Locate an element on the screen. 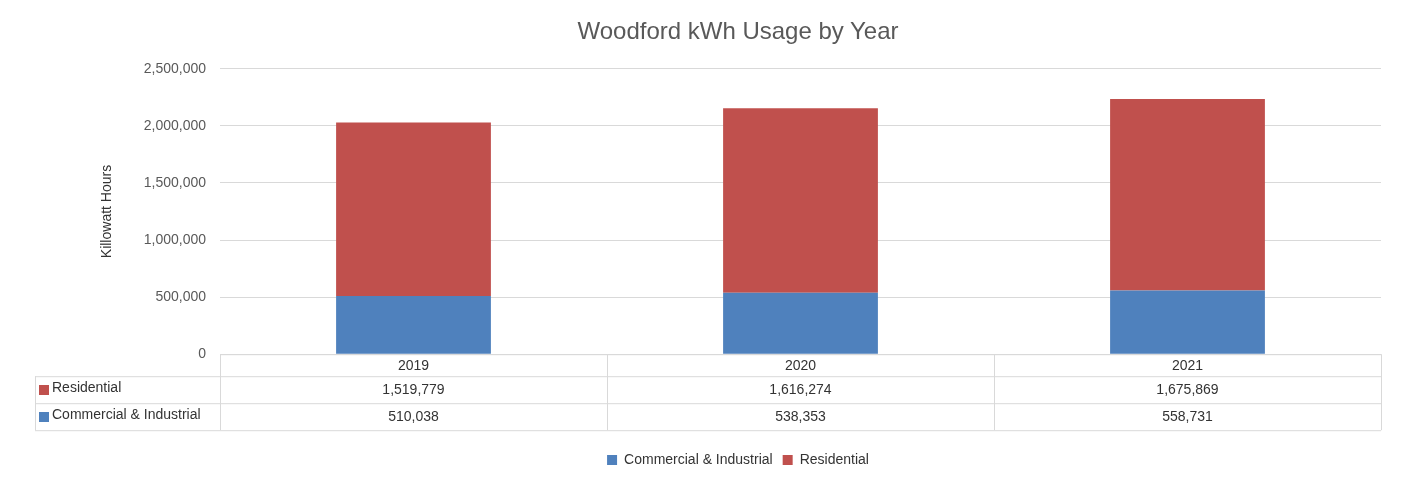 The image size is (1401, 485). legend-label: Residential is located at coordinates (834, 458).